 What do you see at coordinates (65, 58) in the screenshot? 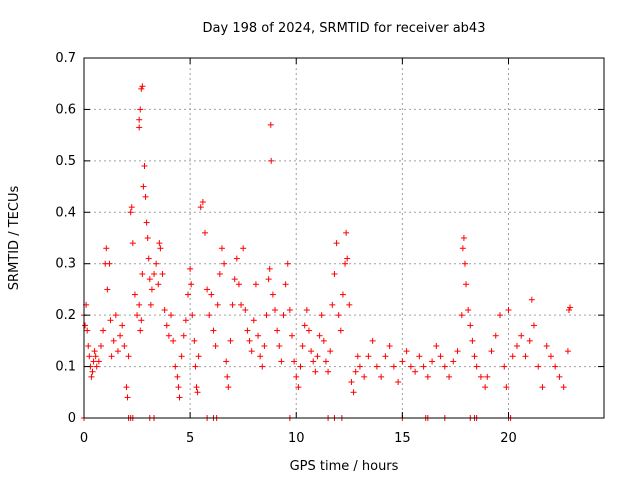
I see `y-tick-label: 0.7` at bounding box center [65, 58].